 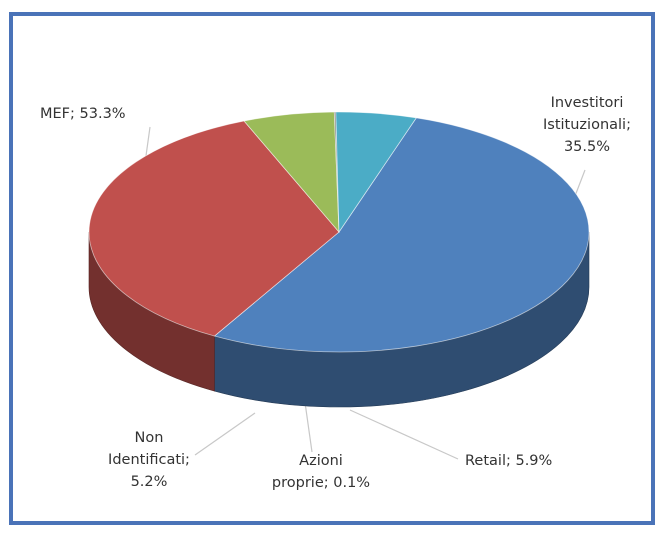 I want to click on data-label-investitori-istituzionali: Investitori Istituzionali; 35.5%, so click(x=587, y=125).